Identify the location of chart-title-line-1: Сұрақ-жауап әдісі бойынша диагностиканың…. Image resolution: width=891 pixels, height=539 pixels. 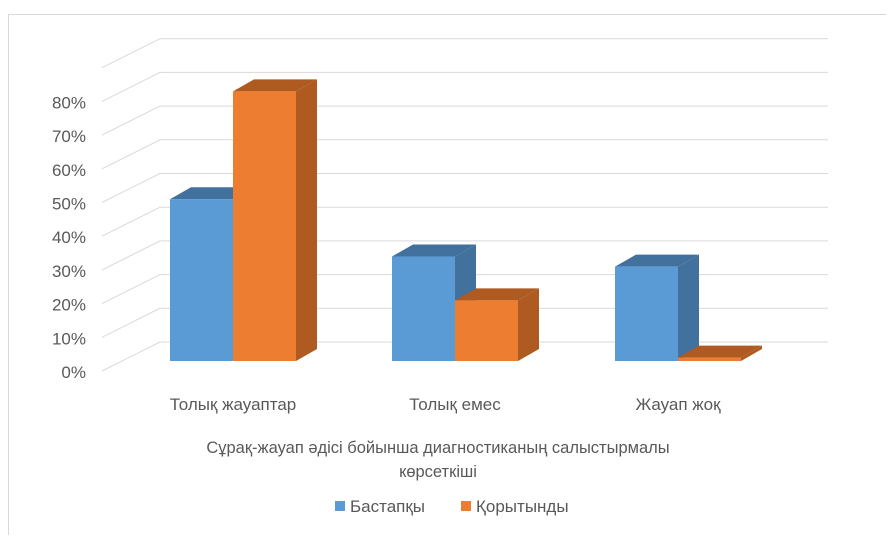
(437, 448).